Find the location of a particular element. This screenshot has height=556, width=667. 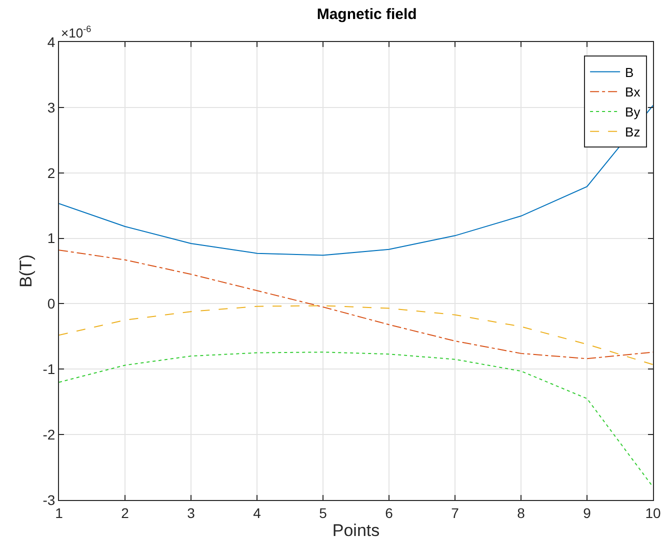

y-tick-label: 4 is located at coordinates (51, 42).